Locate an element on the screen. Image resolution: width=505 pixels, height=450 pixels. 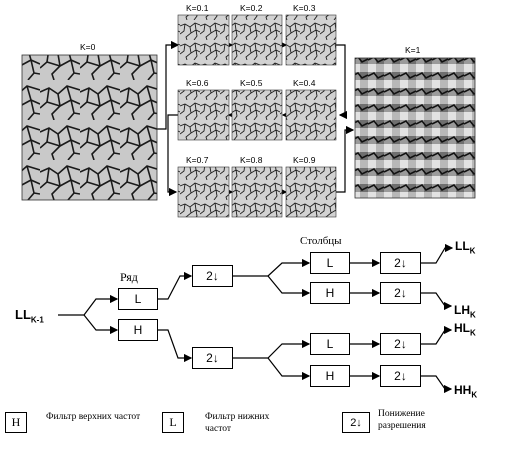
step-image-k03 is located at coordinates (311, 40).